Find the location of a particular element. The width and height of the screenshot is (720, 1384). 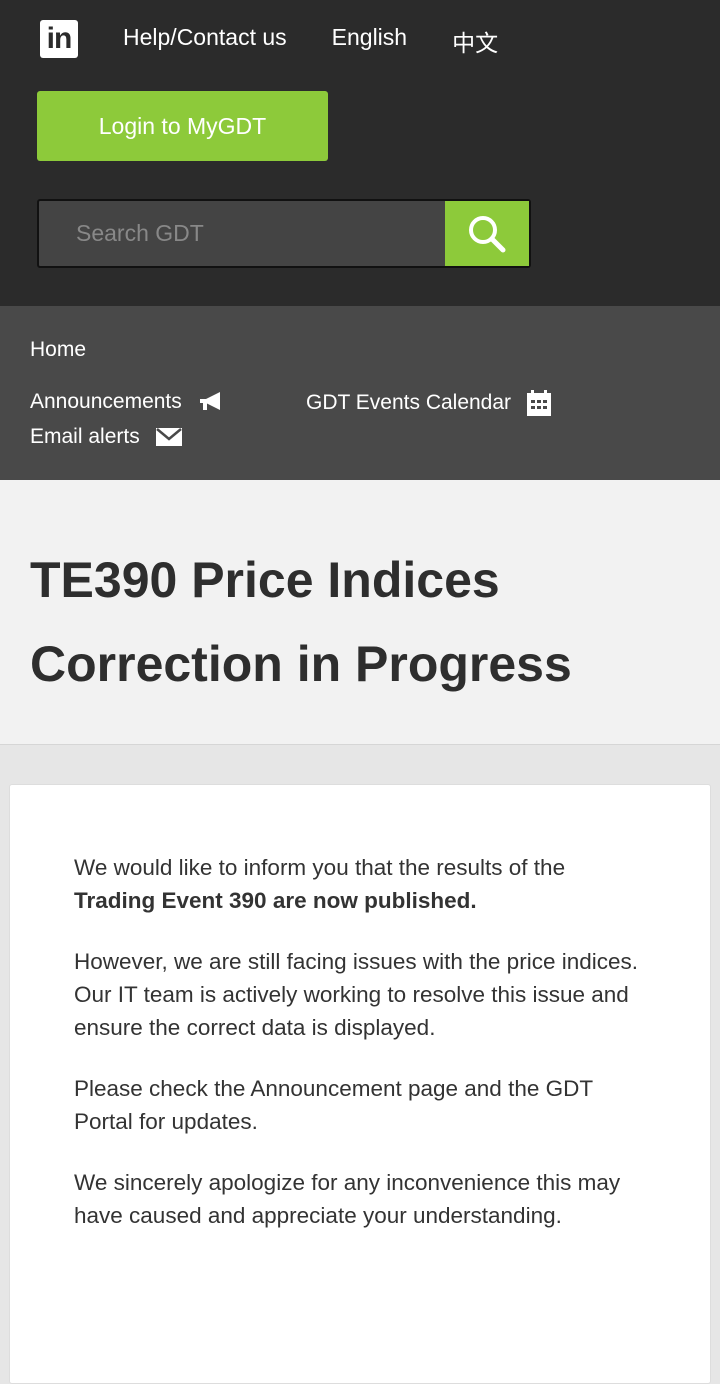

megaphone-icon is located at coordinates (209, 401).